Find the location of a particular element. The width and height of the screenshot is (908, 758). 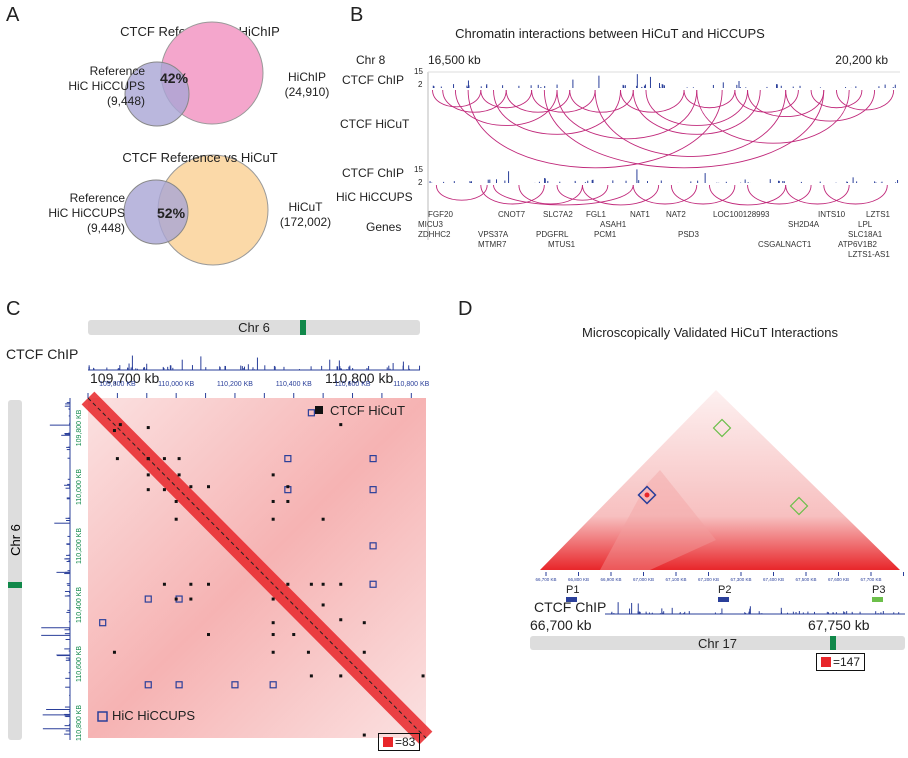

c-left-chromosome-bar is located at coordinates (15, 570).